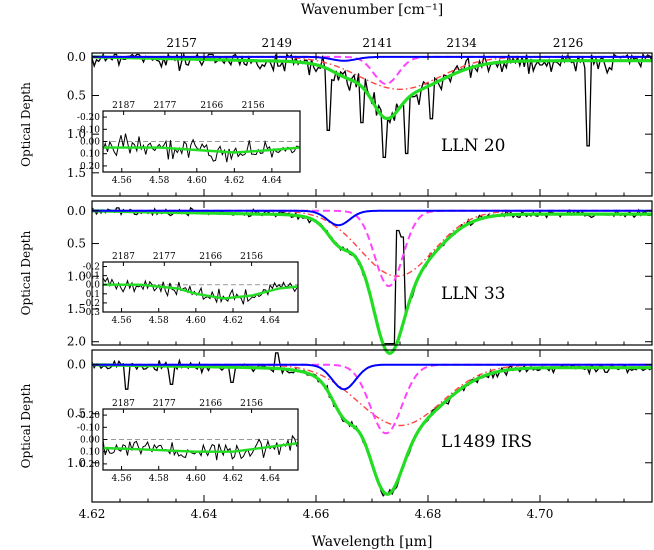  I want to click on top-axis-title: Wavenumber [cm⁻¹], so click(372, 10).